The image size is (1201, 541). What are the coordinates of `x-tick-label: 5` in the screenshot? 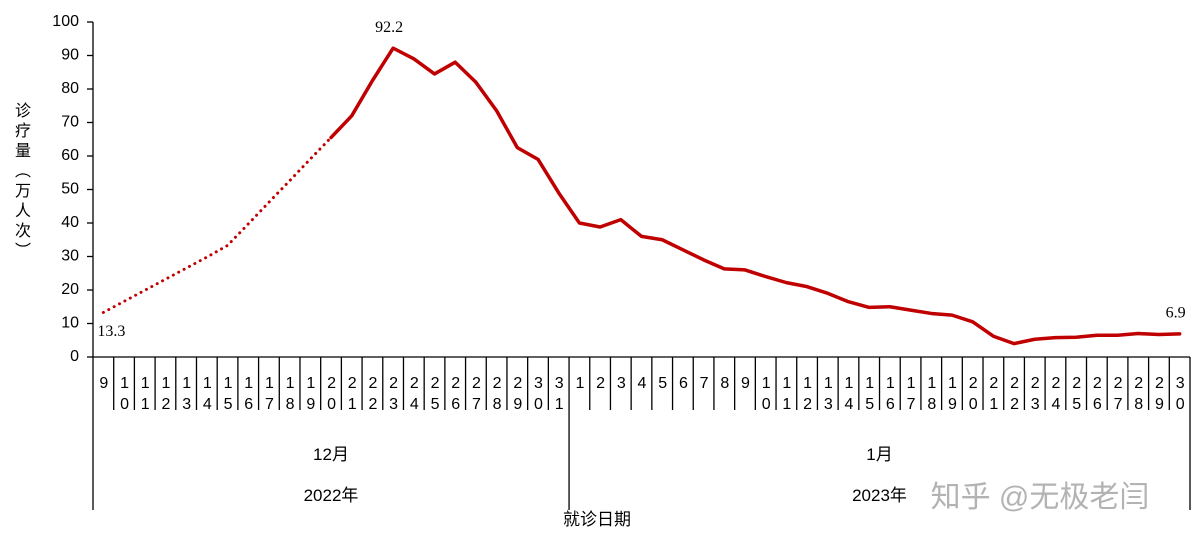 It's located at (663, 385).